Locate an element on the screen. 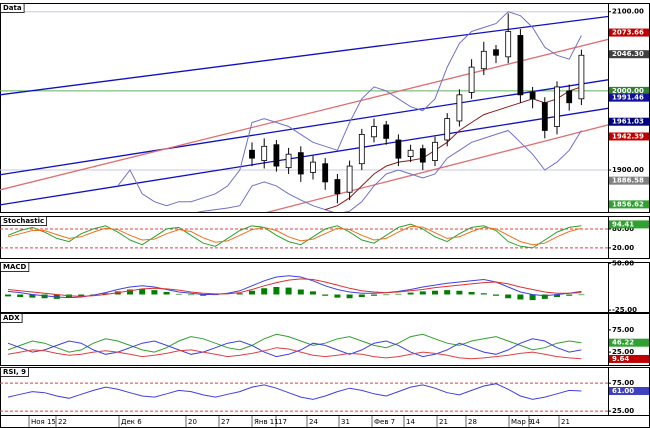 This screenshot has height=428, width=650. panel-title: Stochastic is located at coordinates (23, 221).